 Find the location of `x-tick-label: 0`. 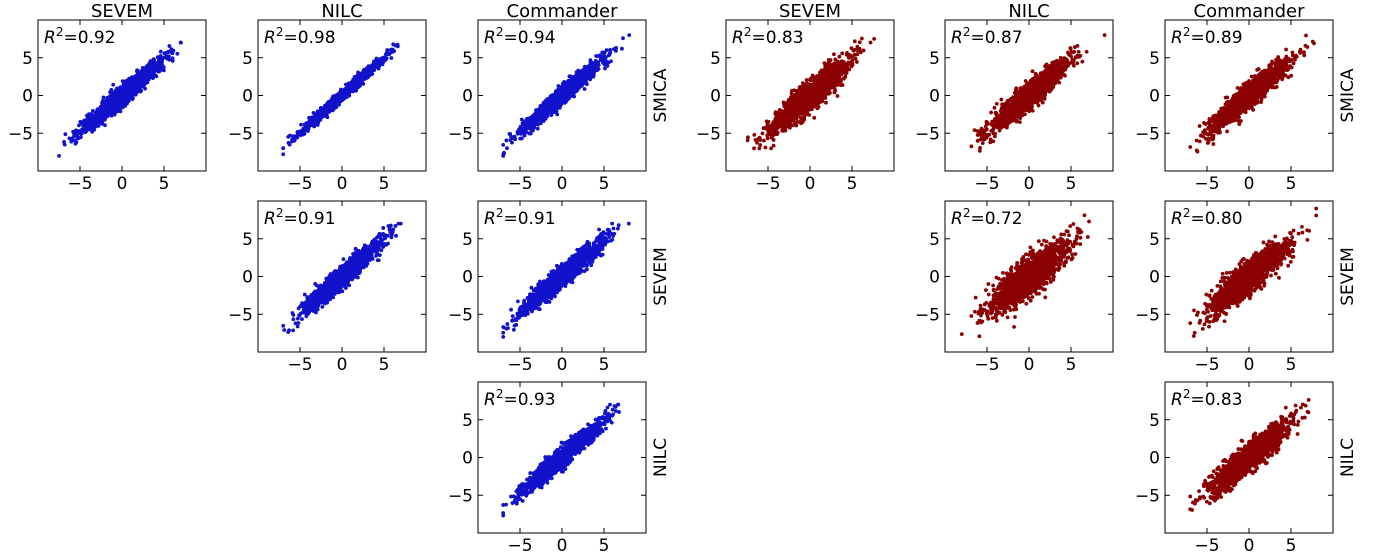

x-tick-label: 0 is located at coordinates (562, 184).